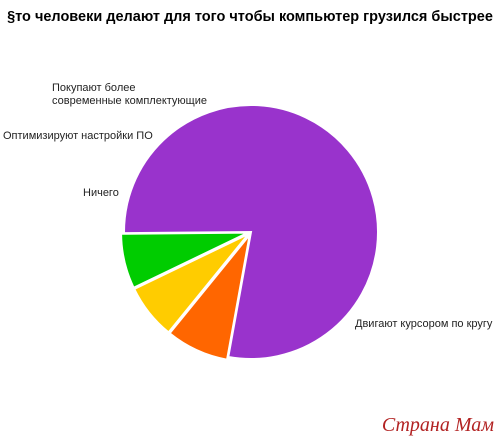  What do you see at coordinates (101, 193) in the screenshot?
I see `slice-label: Ничего` at bounding box center [101, 193].